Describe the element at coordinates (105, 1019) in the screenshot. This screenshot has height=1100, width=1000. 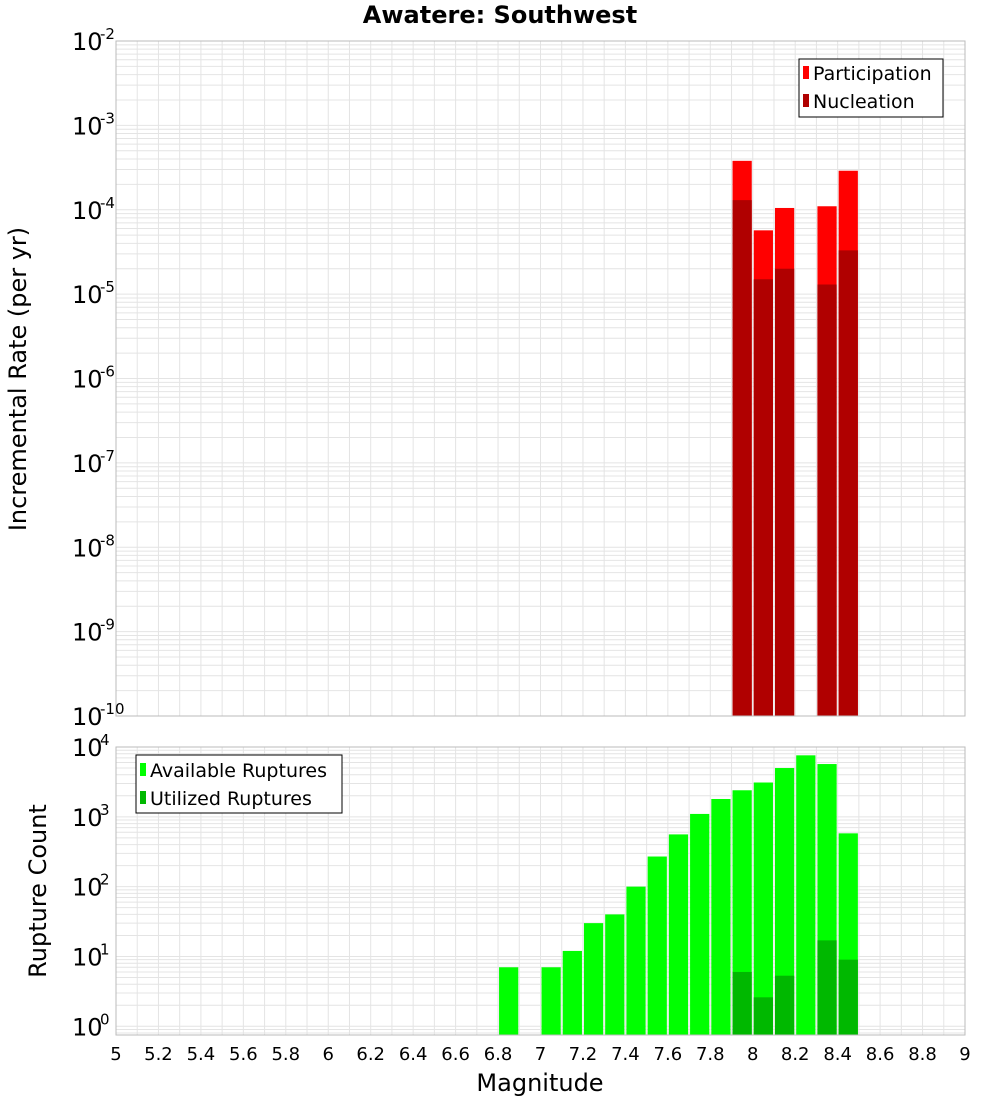
I see `y-tick-exponent: 0` at that location.